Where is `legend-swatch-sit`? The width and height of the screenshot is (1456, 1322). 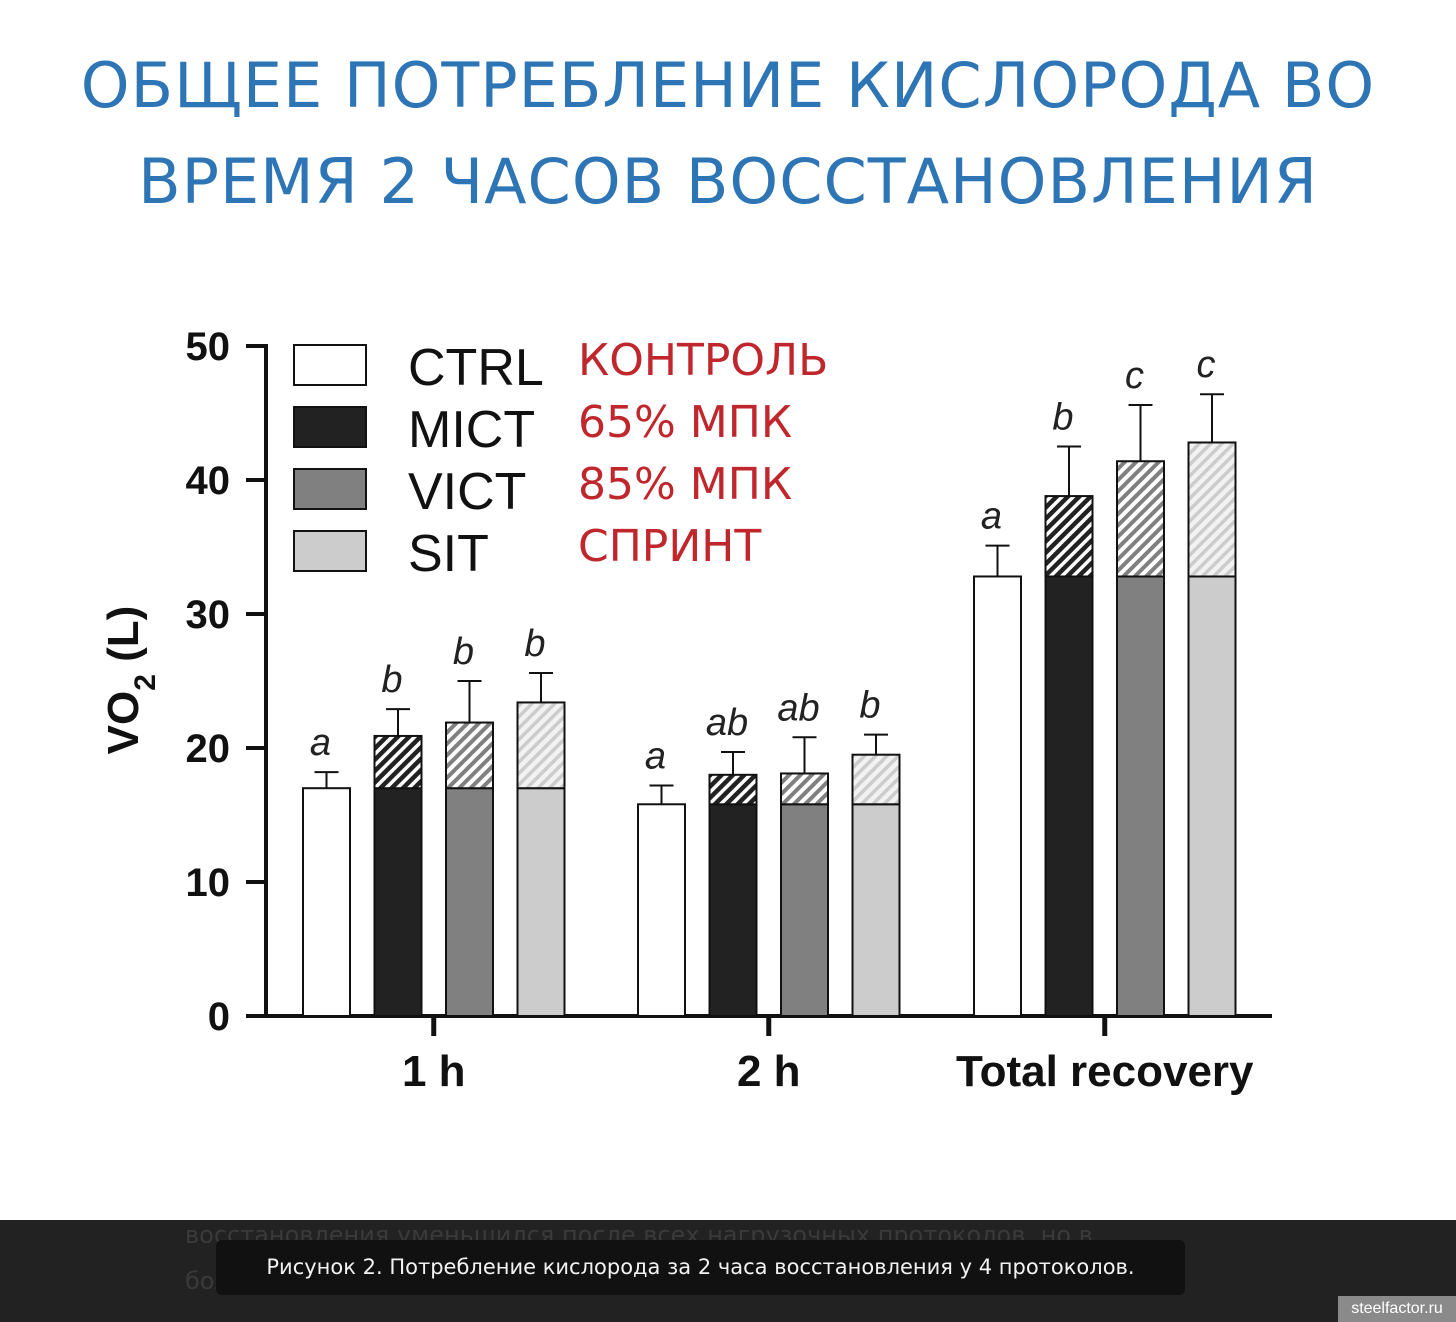 legend-swatch-sit is located at coordinates (330, 551).